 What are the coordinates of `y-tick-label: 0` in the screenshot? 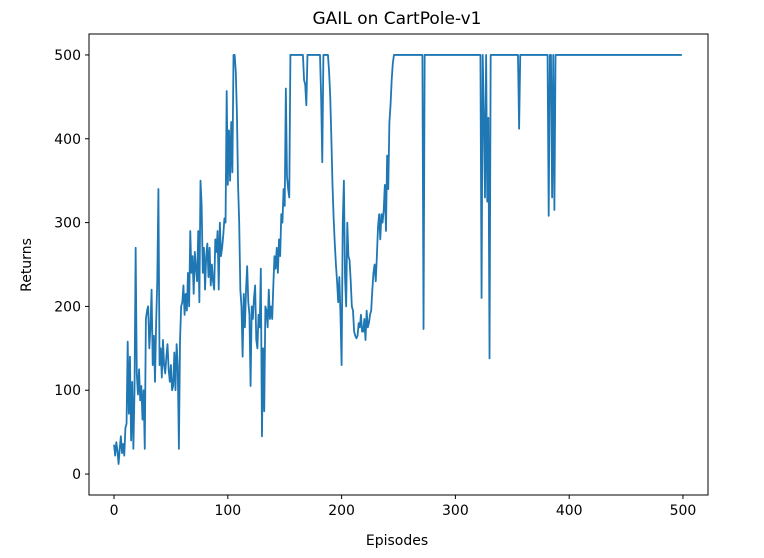 It's located at (76, 475).